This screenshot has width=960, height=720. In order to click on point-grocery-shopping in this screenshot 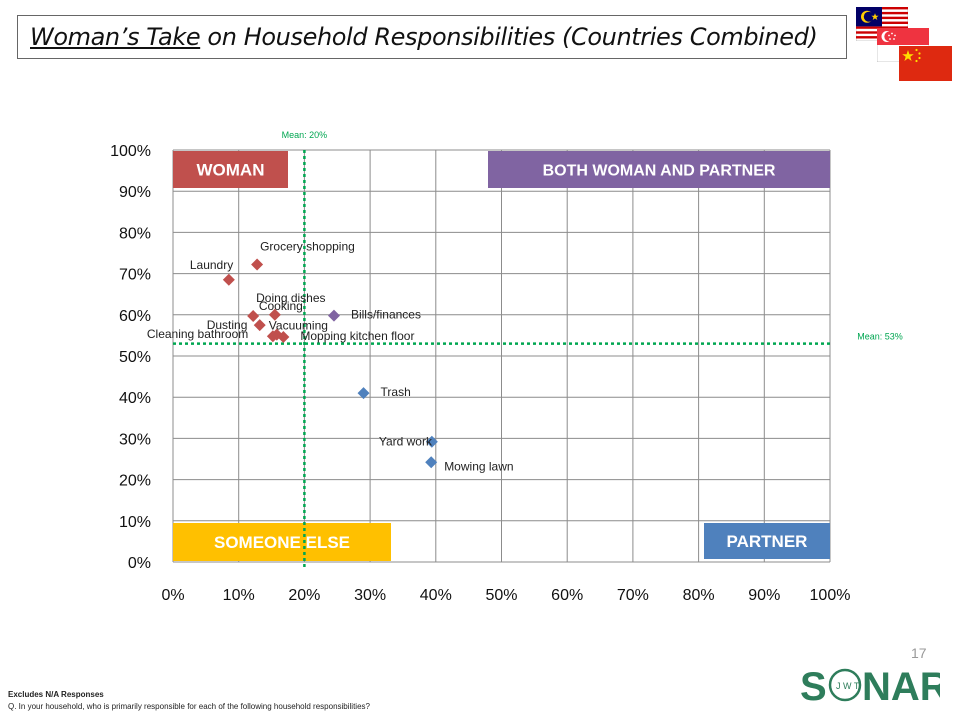, I will do `click(257, 264)`.